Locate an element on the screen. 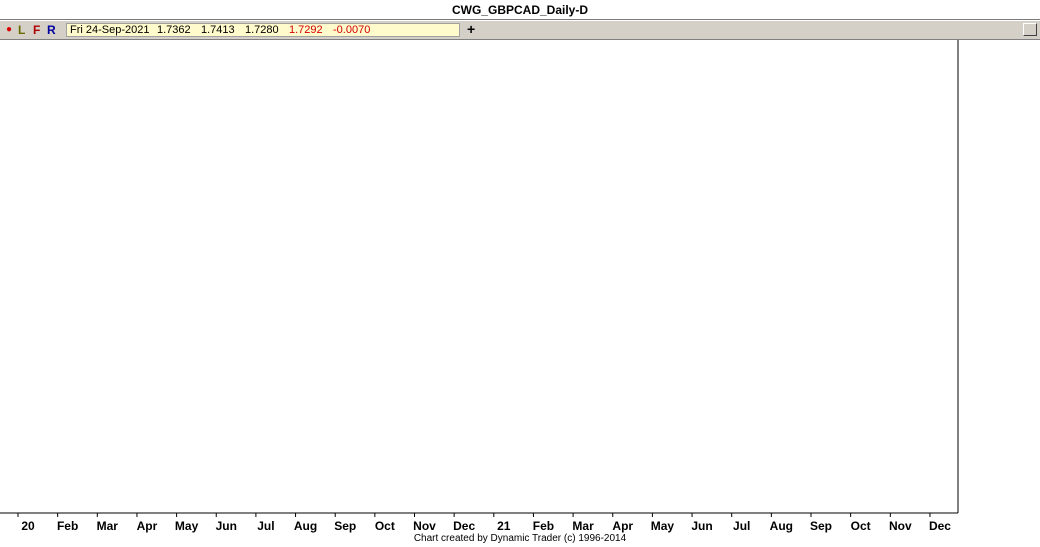 The height and width of the screenshot is (547, 1040). ohlc-close: 1.7292 is located at coordinates (306, 30).